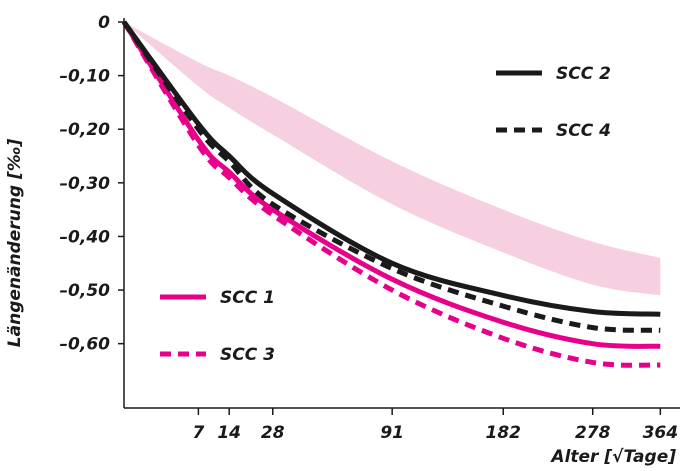 This screenshot has width=686, height=471. What do you see at coordinates (247, 355) in the screenshot?
I see `legend-label-scc-3: SCC 3` at bounding box center [247, 355].